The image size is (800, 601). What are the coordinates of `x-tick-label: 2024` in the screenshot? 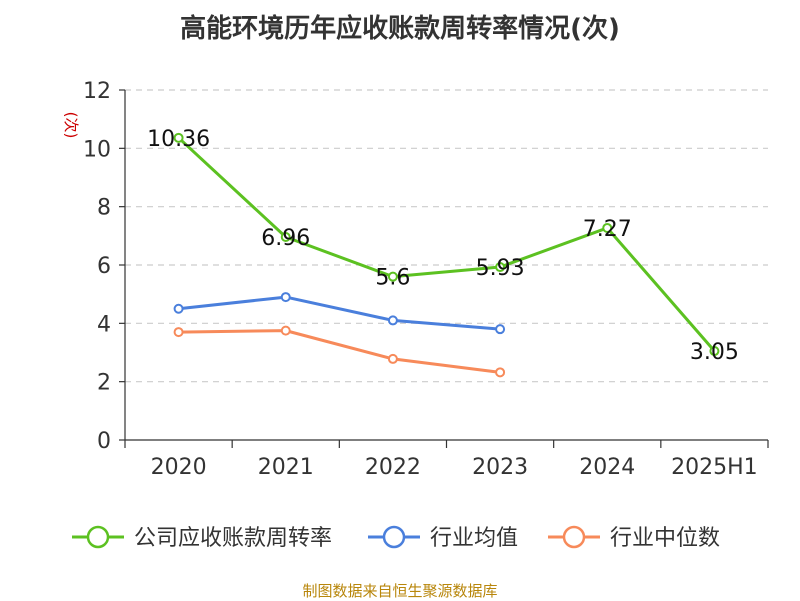 It's located at (607, 467).